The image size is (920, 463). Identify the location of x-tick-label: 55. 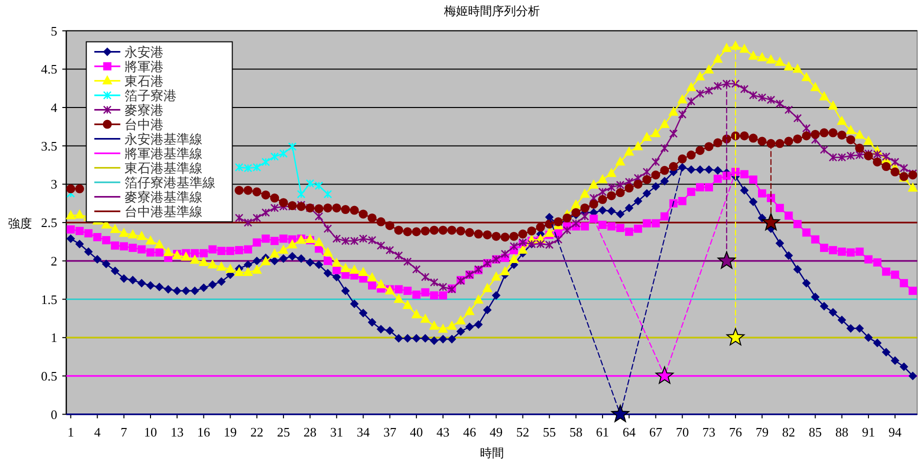
(549, 432).